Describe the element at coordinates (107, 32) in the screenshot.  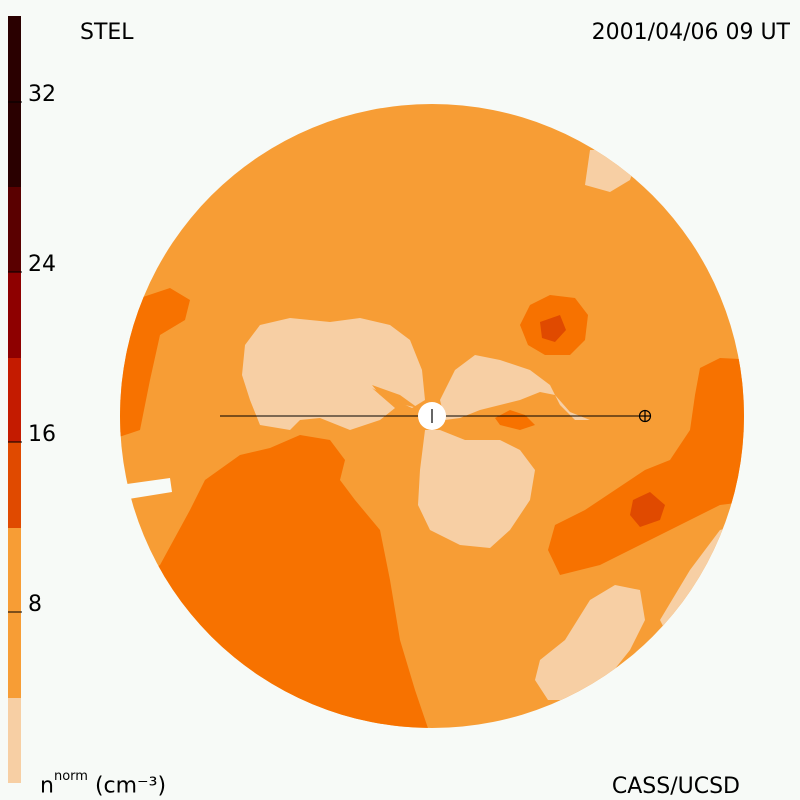
I see `station-label: STEL` at that location.